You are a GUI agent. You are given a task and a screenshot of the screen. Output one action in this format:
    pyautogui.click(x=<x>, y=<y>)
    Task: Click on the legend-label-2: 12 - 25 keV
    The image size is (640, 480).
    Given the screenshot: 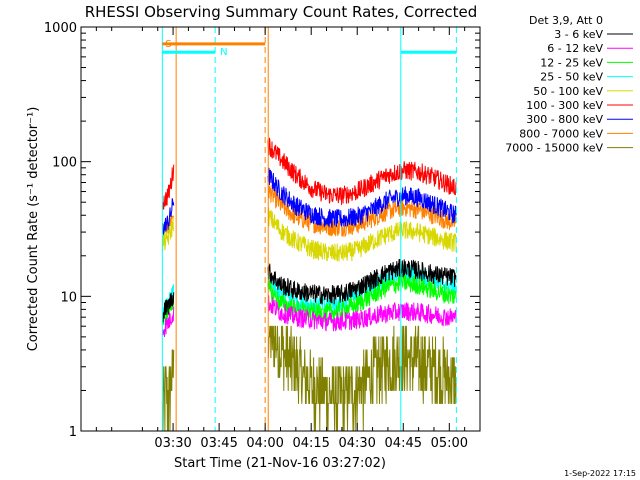 What is the action you would take?
    pyautogui.click(x=571, y=62)
    